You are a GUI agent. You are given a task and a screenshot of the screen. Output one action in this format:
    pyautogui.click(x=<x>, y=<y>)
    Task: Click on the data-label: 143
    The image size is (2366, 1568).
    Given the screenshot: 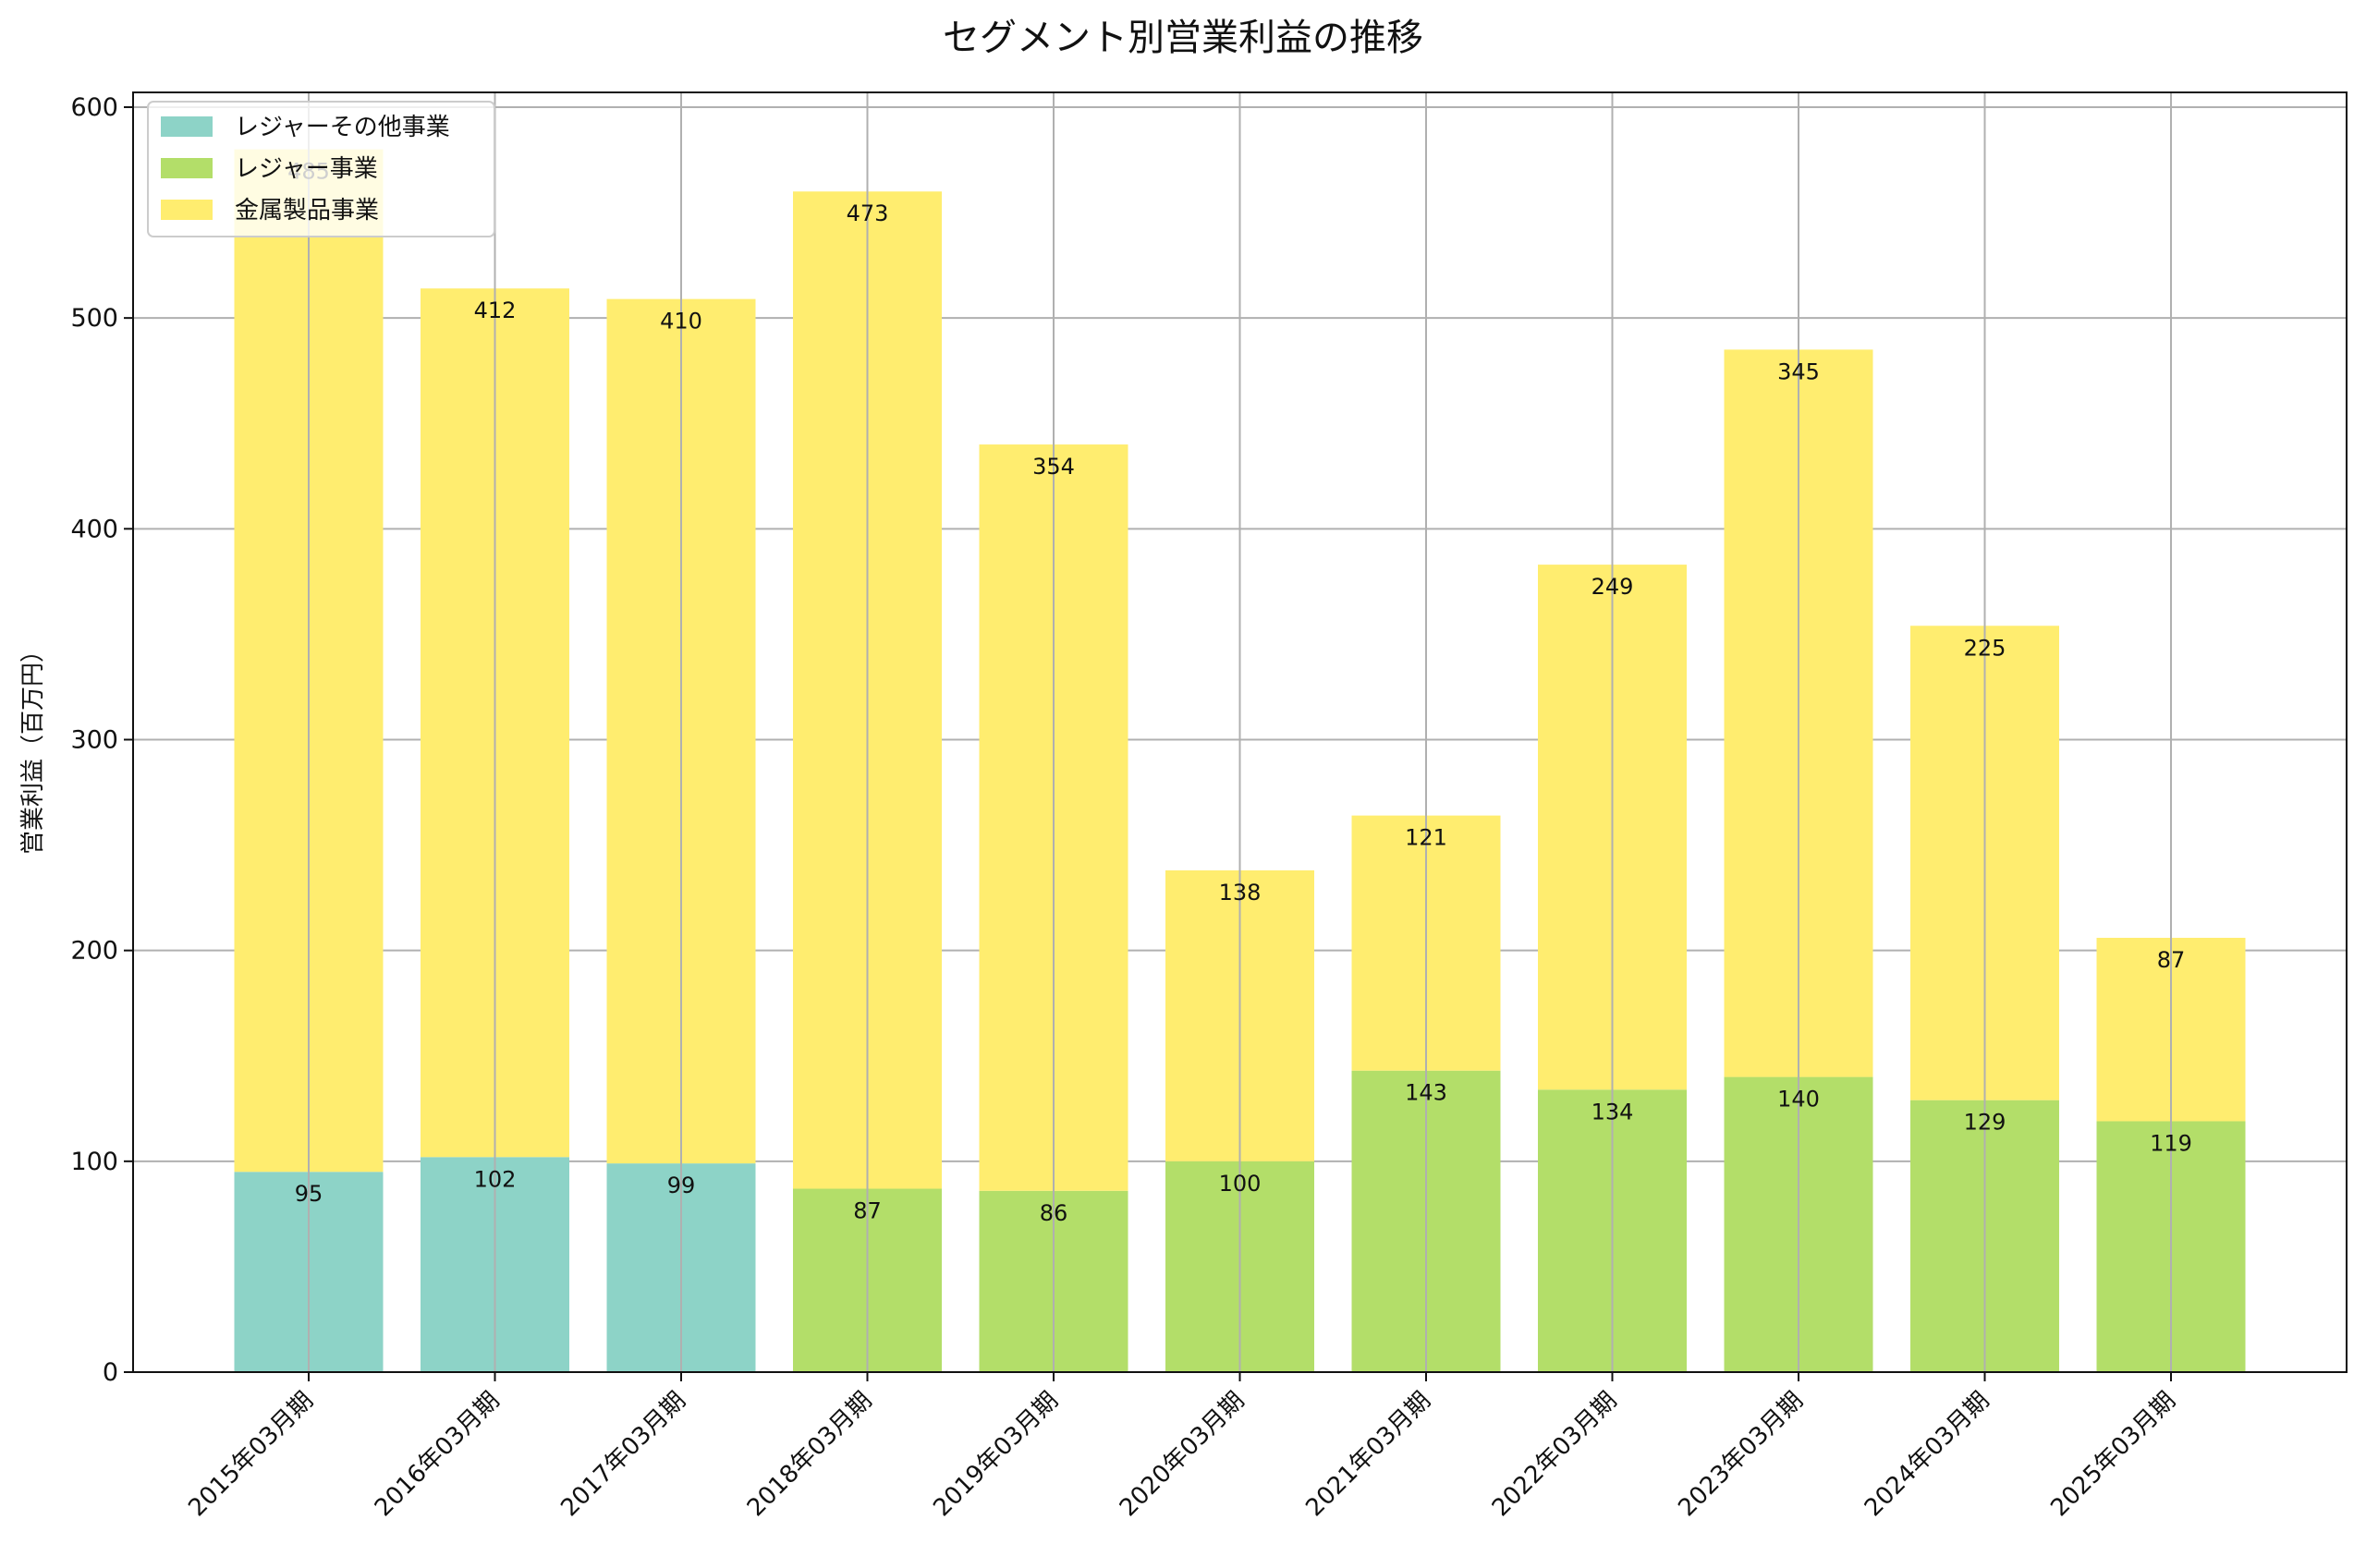 What is the action you would take?
    pyautogui.click(x=1426, y=1093)
    